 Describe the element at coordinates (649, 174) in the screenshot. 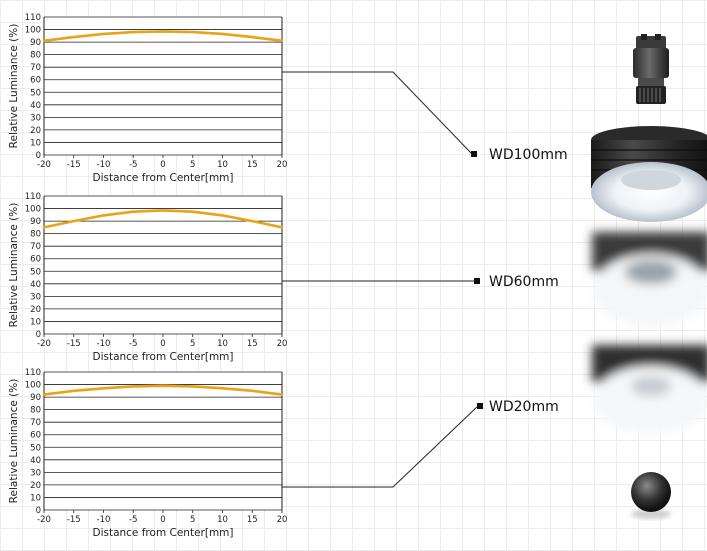

I see `ring-light-icon` at that location.